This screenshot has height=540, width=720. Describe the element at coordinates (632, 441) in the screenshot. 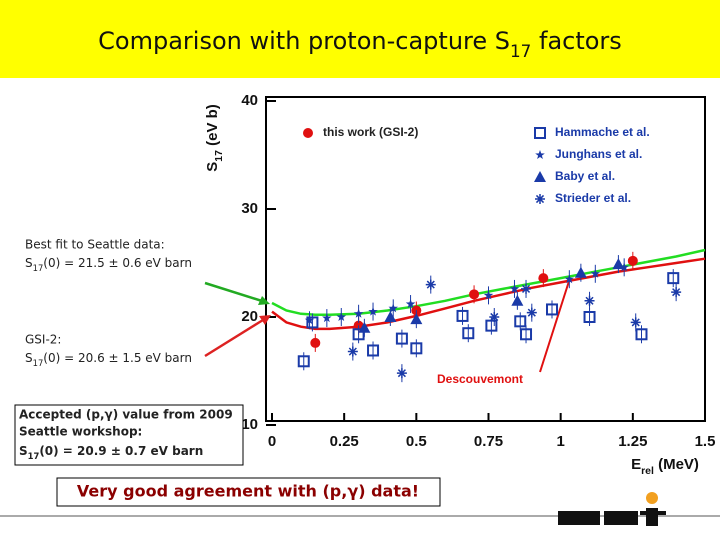

I see `x-tick-label: 1.25` at that location.